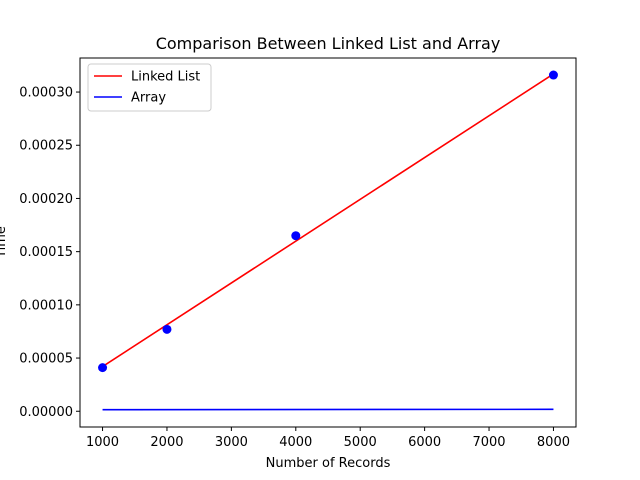 Image resolution: width=640 pixels, height=480 pixels. I want to click on x-tick-label: 7000, so click(488, 442).